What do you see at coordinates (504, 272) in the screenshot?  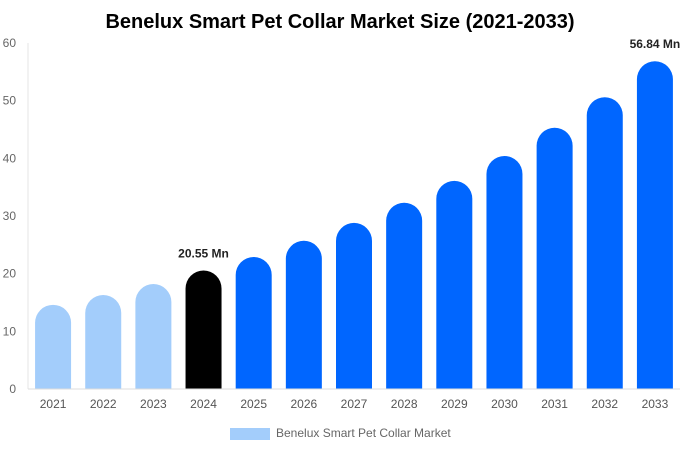 I see `bar-2030` at bounding box center [504, 272].